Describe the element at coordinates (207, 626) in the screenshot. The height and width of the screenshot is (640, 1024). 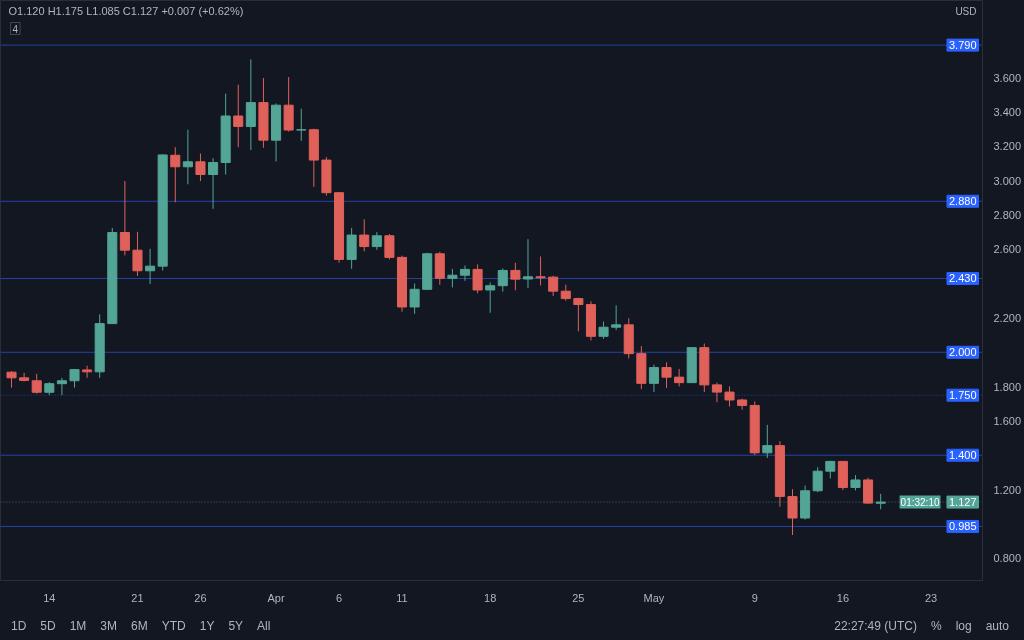
I see `text: 1Y` at that location.